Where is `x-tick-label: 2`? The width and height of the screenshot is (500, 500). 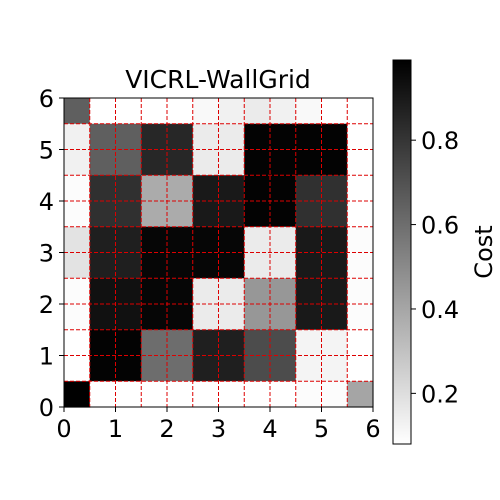 x-tick-label: 2 is located at coordinates (166, 429).